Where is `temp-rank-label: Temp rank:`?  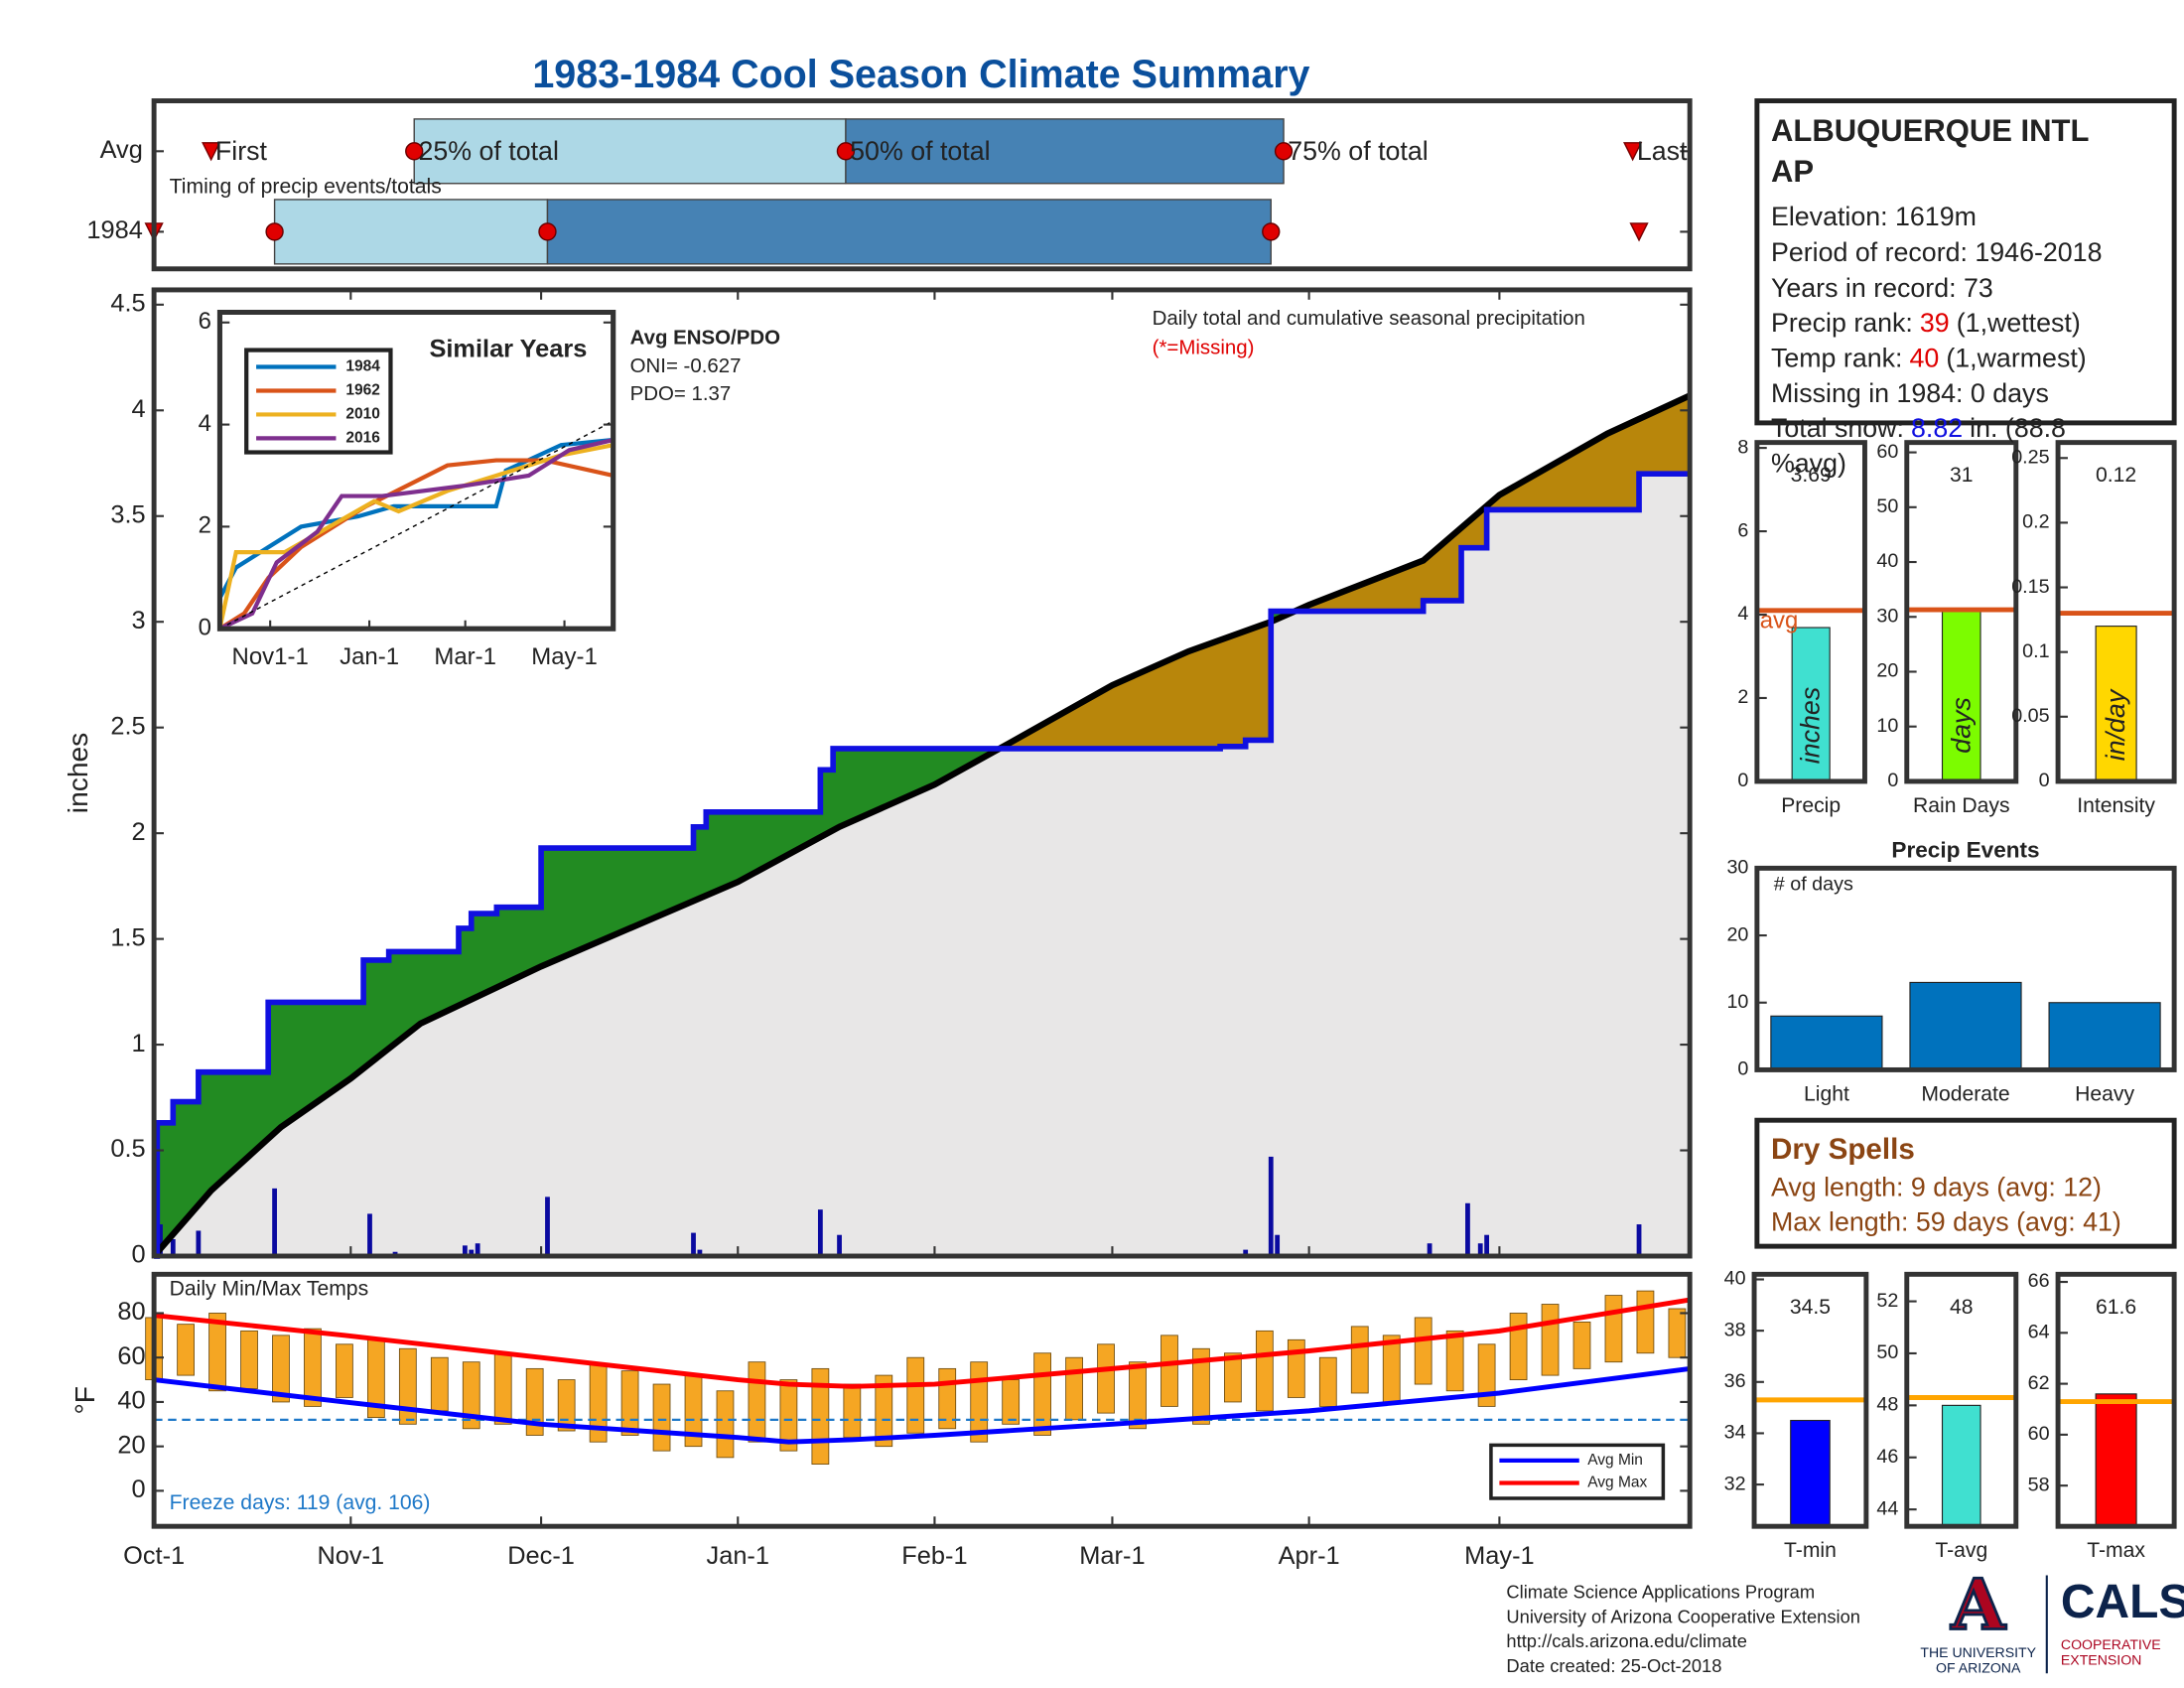
temp-rank-label: Temp rank: is located at coordinates (1836, 358).